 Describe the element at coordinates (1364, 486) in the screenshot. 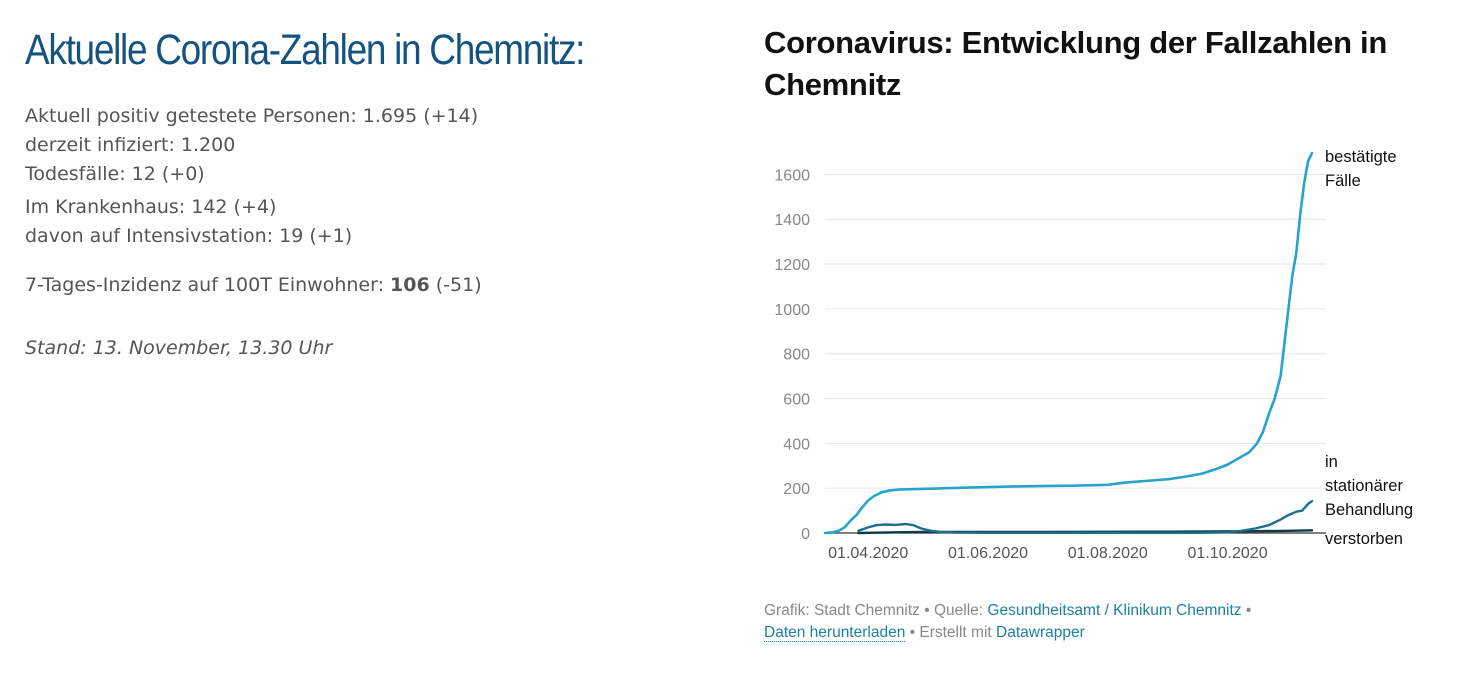

I see `series-label: stationärer` at that location.